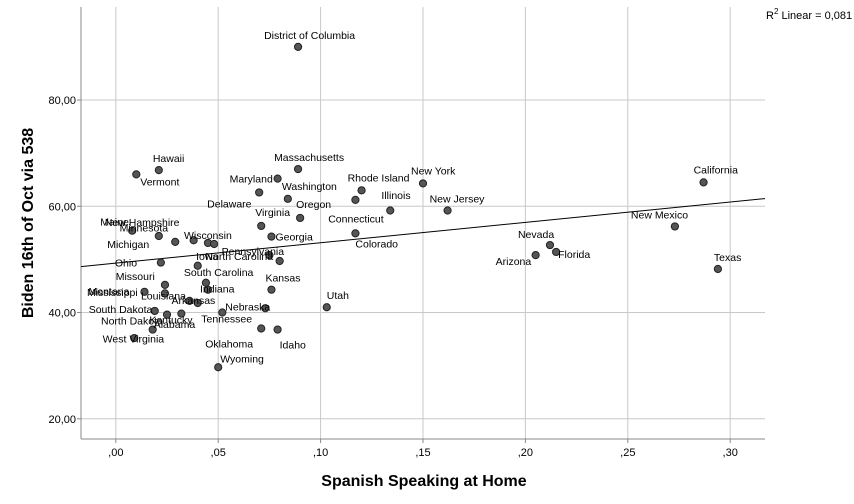 The width and height of the screenshot is (854, 504). I want to click on point-label-22: Pennsylvania, so click(253, 252).